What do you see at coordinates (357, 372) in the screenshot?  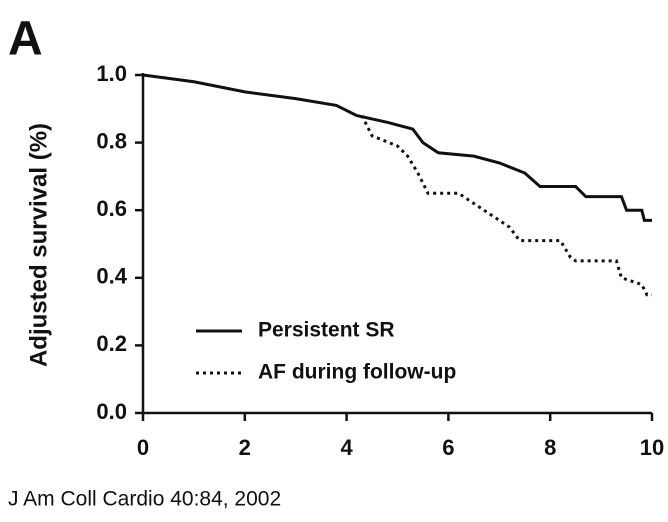 I see `legend-label: AF during follow-up` at bounding box center [357, 372].